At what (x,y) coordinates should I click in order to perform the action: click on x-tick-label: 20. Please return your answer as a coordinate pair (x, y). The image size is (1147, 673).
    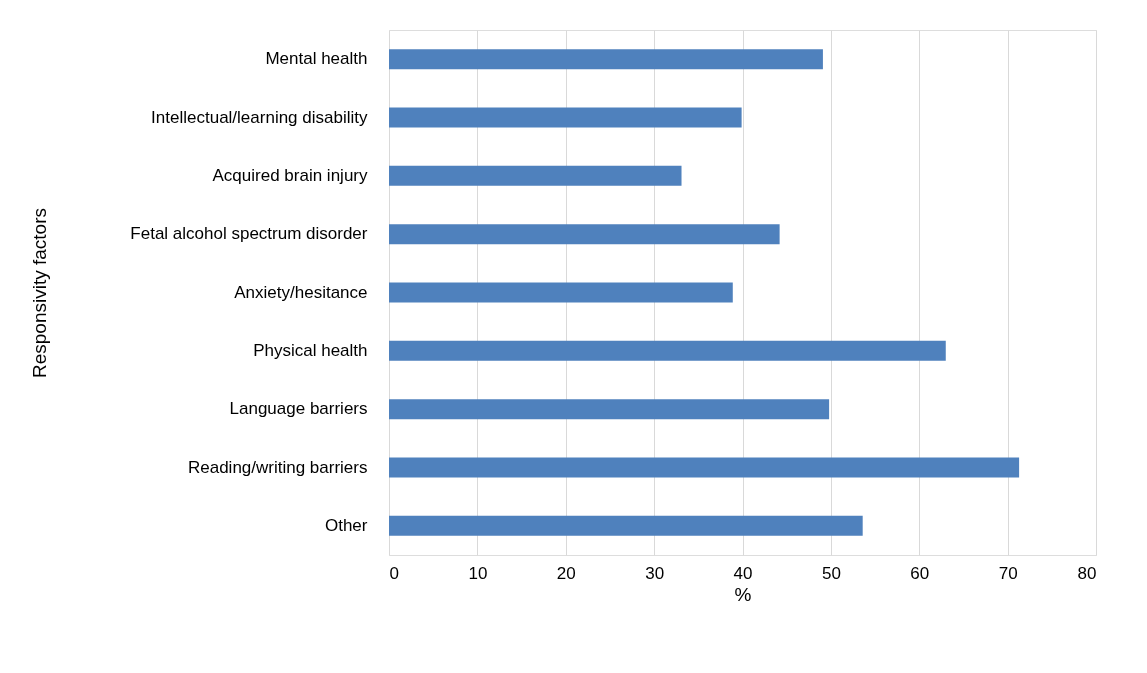
    Looking at the image, I should click on (566, 573).